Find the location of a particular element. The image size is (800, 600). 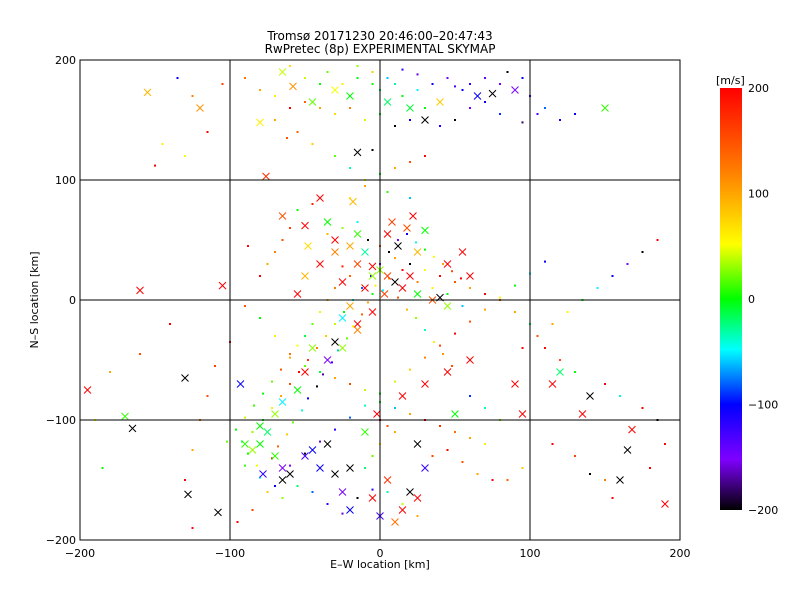

y-axis-label: N–S location [km] is located at coordinates (34, 299).